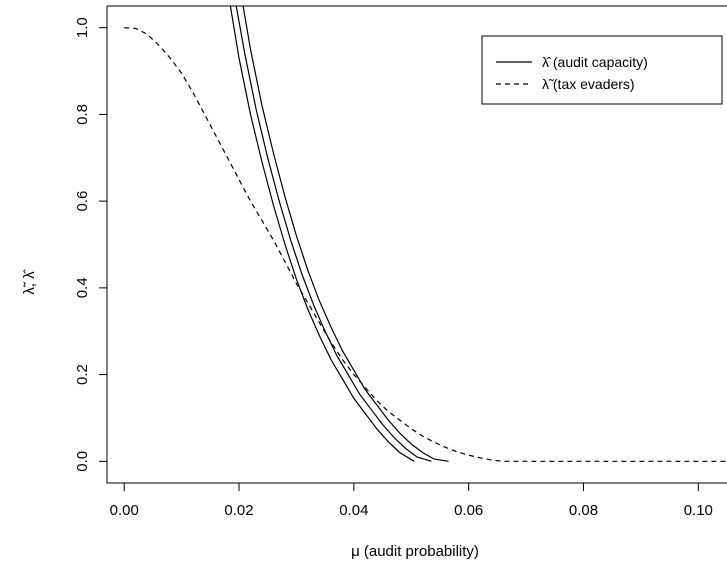 The width and height of the screenshot is (727, 565). Describe the element at coordinates (588, 84) in the screenshot. I see `legend-label: λ̃ (tax evaders)` at that location.